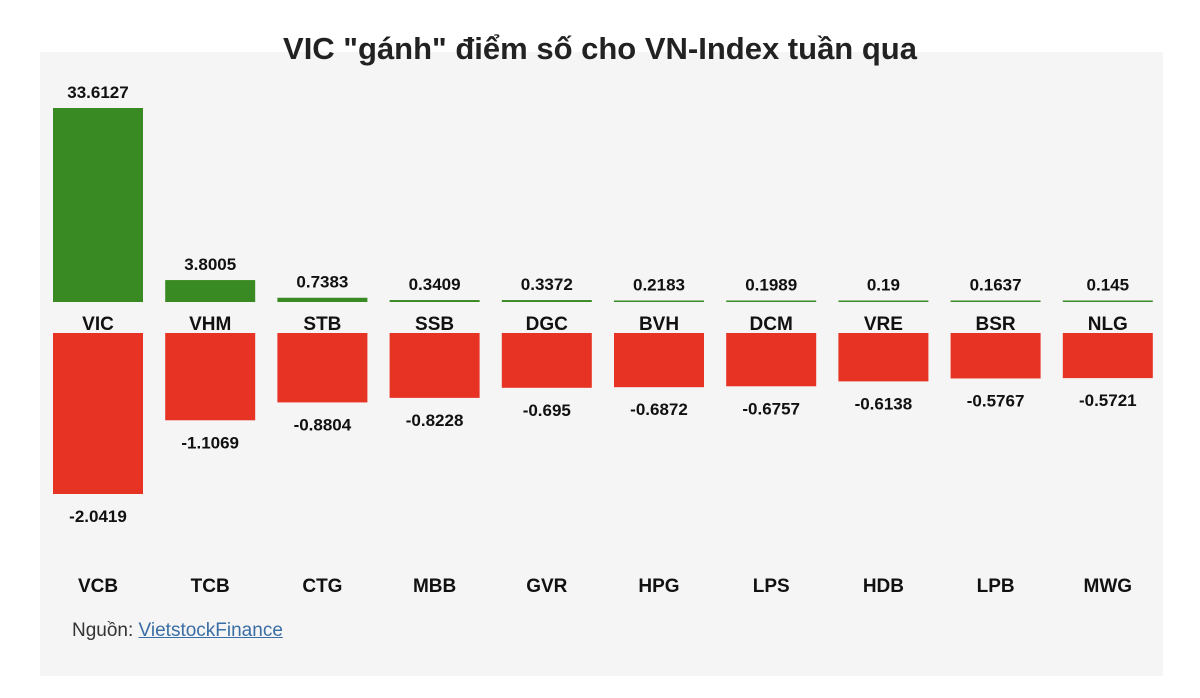 The image size is (1200, 698). What do you see at coordinates (883, 324) in the screenshot?
I see `positive-category-label: VRE` at bounding box center [883, 324].